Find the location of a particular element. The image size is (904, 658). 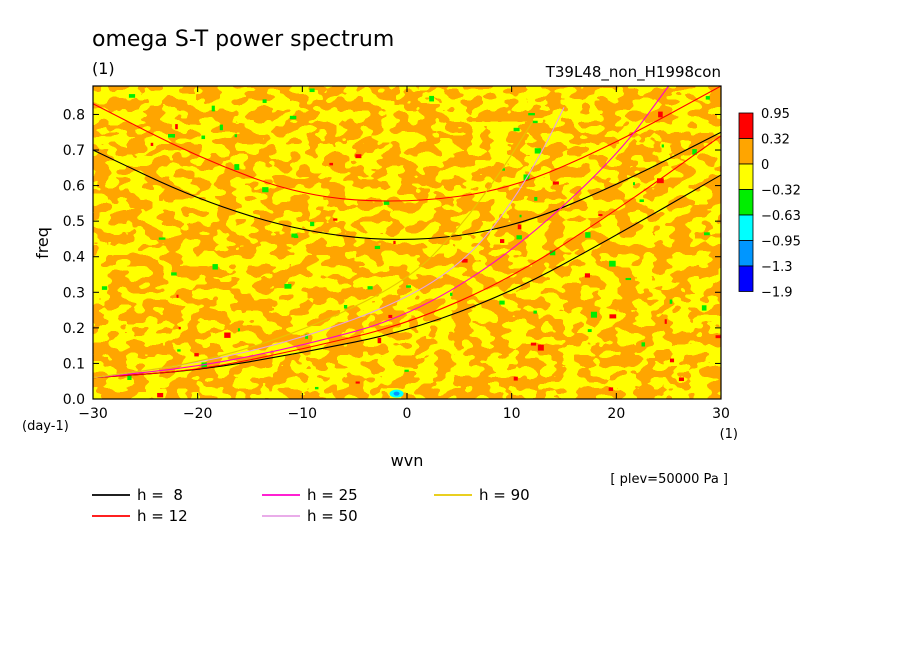

pressure-level-note: [ plev=50000 Pa ] is located at coordinates (669, 479).